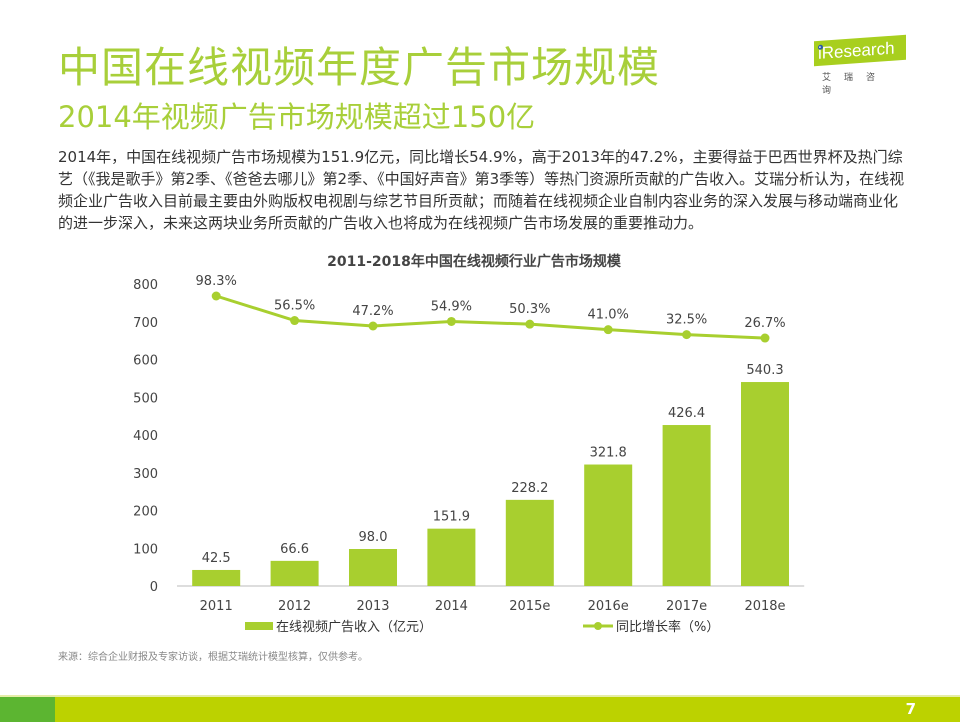 The width and height of the screenshot is (960, 722). Describe the element at coordinates (451, 606) in the screenshot. I see `x-tick-label: 2014` at that location.